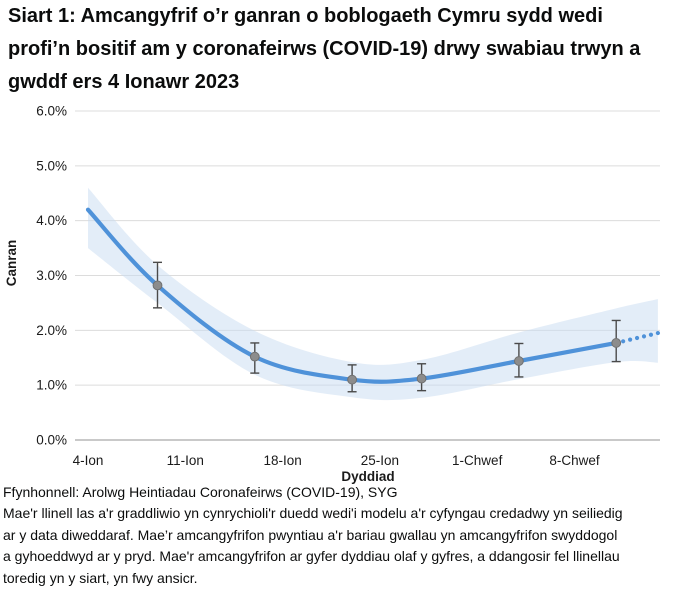 The image size is (697, 598). I want to click on y-tick-label: 6.0%, so click(51, 111).